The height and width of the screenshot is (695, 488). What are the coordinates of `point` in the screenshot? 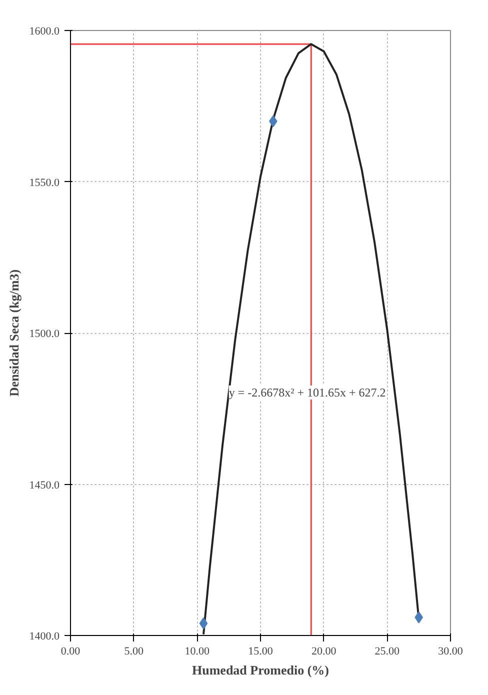 It's located at (203, 623).